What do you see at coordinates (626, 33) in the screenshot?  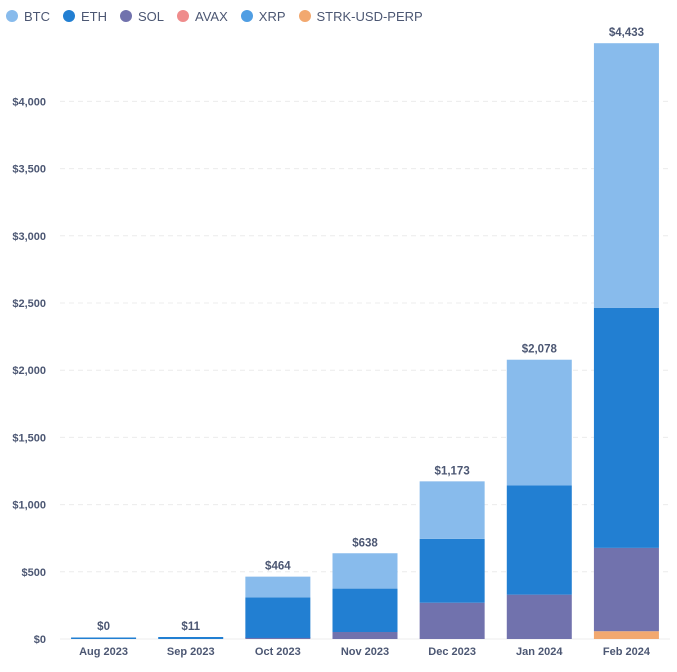 I see `bar-total-label: $4,433` at bounding box center [626, 33].